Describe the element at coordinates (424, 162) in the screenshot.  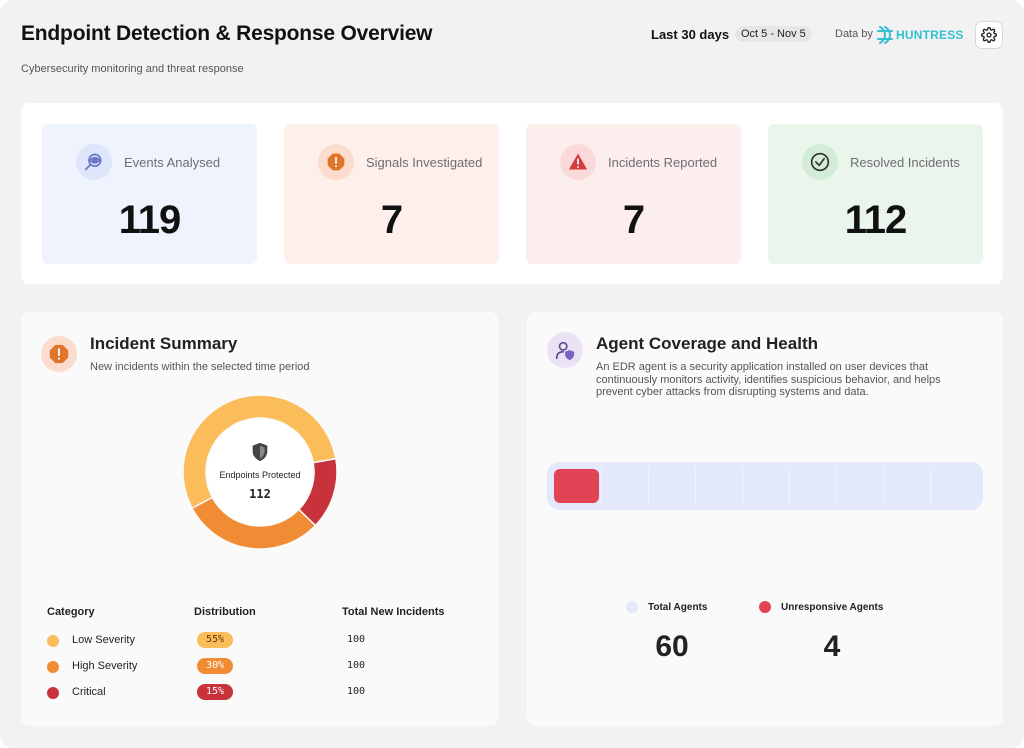
I see `stat-label: Signals Investigated` at that location.